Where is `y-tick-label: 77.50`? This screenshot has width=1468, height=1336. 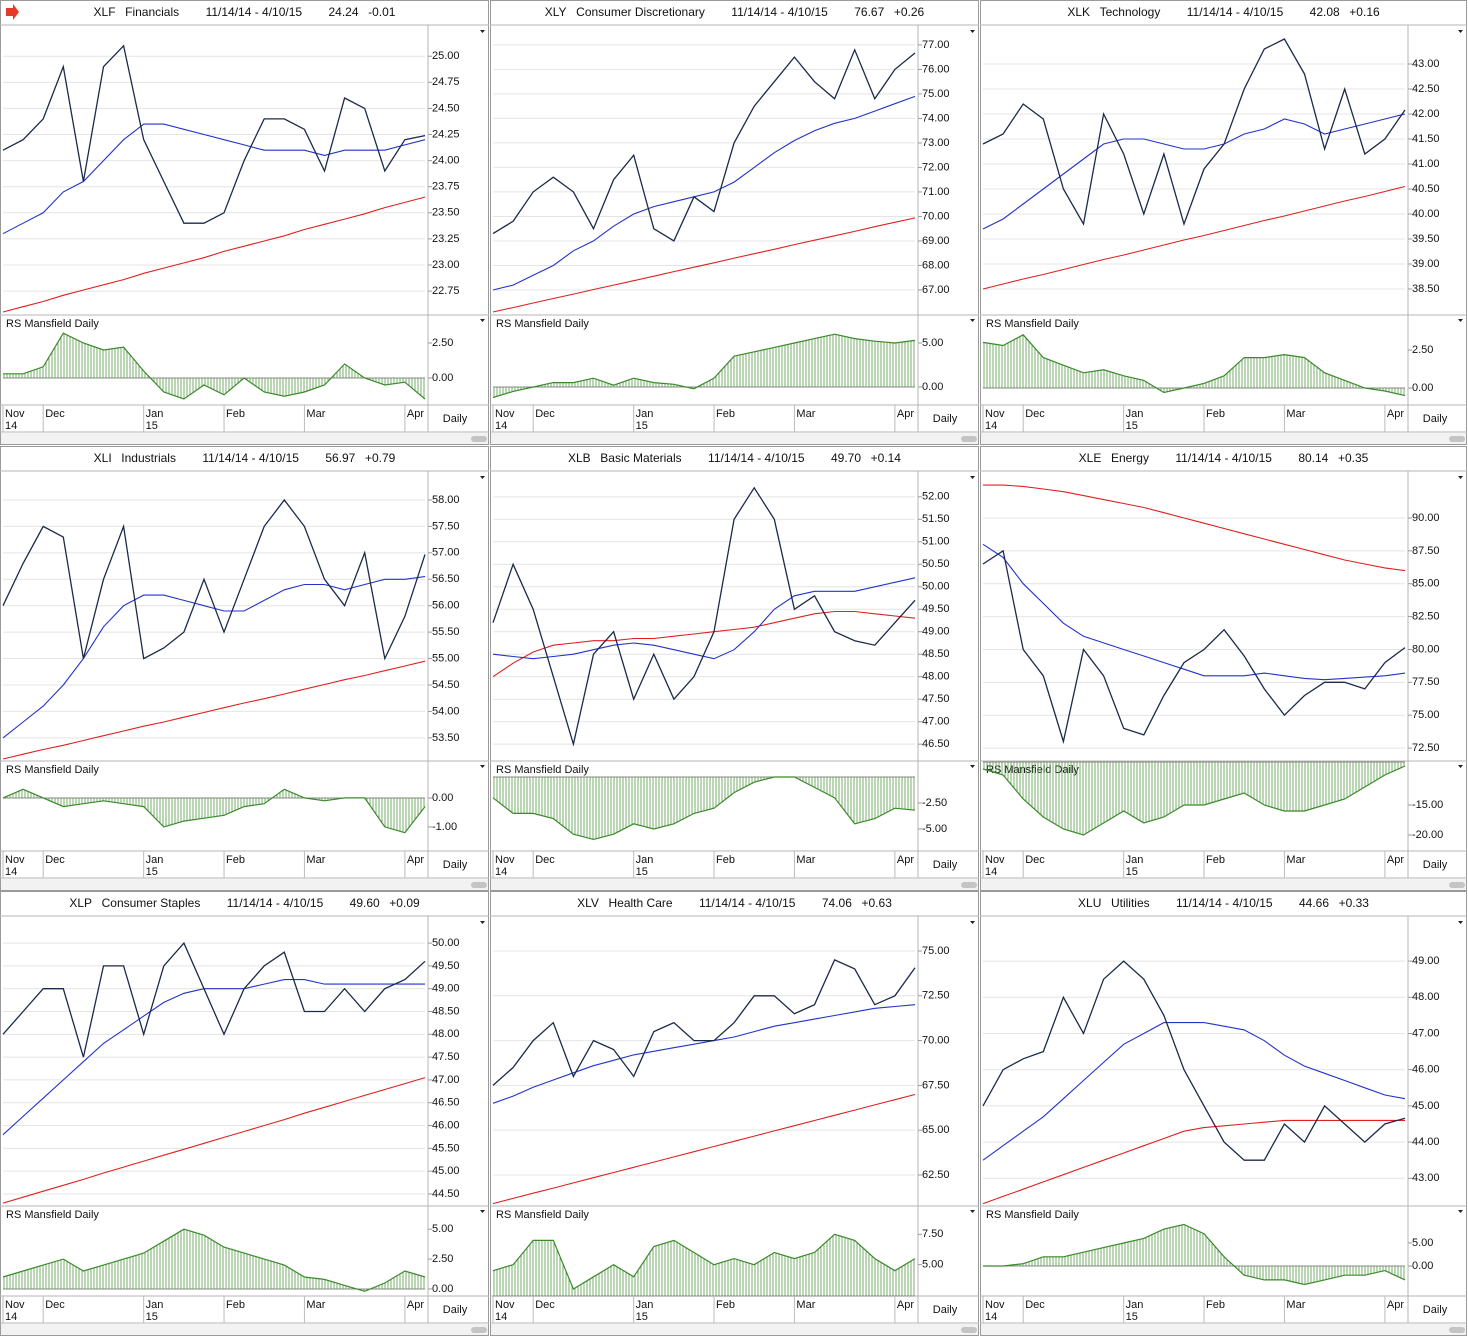 y-tick-label: 77.50 is located at coordinates (1426, 682).